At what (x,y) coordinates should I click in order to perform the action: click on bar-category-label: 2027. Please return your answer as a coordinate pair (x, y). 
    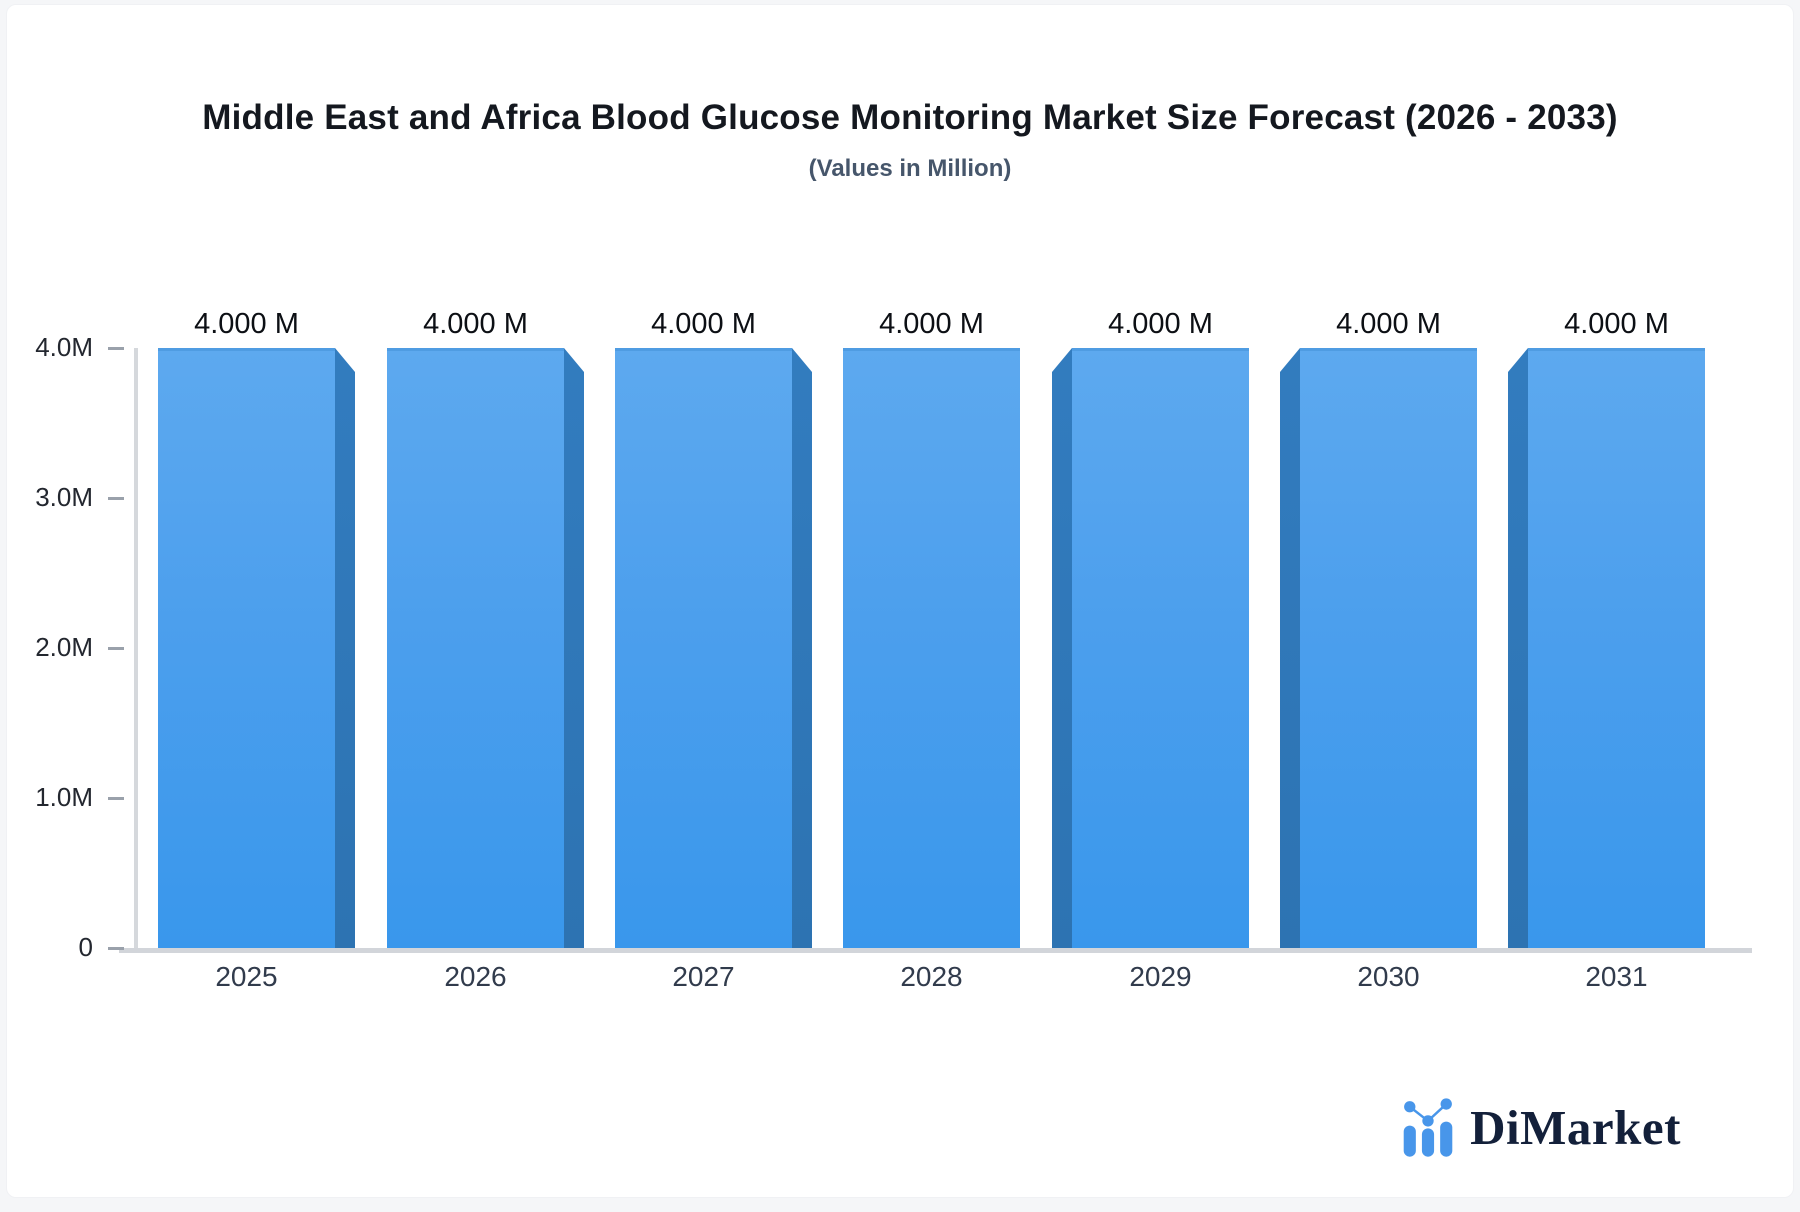
    Looking at the image, I should click on (703, 976).